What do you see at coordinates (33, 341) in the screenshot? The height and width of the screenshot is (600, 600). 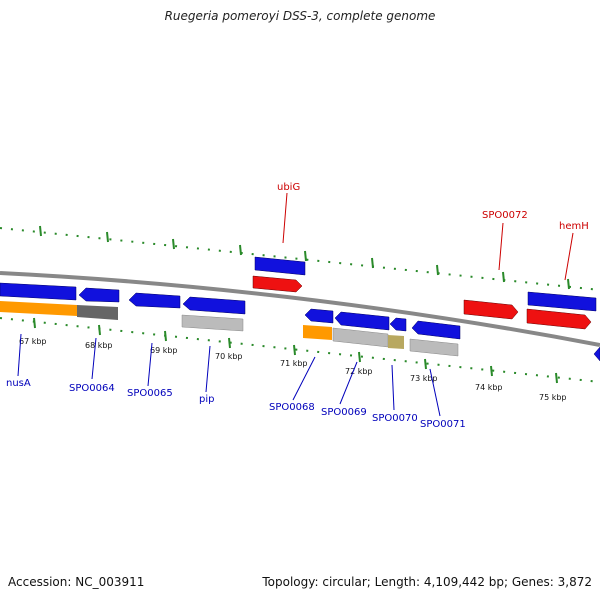 I see `kbp-label: 67 kbp` at bounding box center [33, 341].